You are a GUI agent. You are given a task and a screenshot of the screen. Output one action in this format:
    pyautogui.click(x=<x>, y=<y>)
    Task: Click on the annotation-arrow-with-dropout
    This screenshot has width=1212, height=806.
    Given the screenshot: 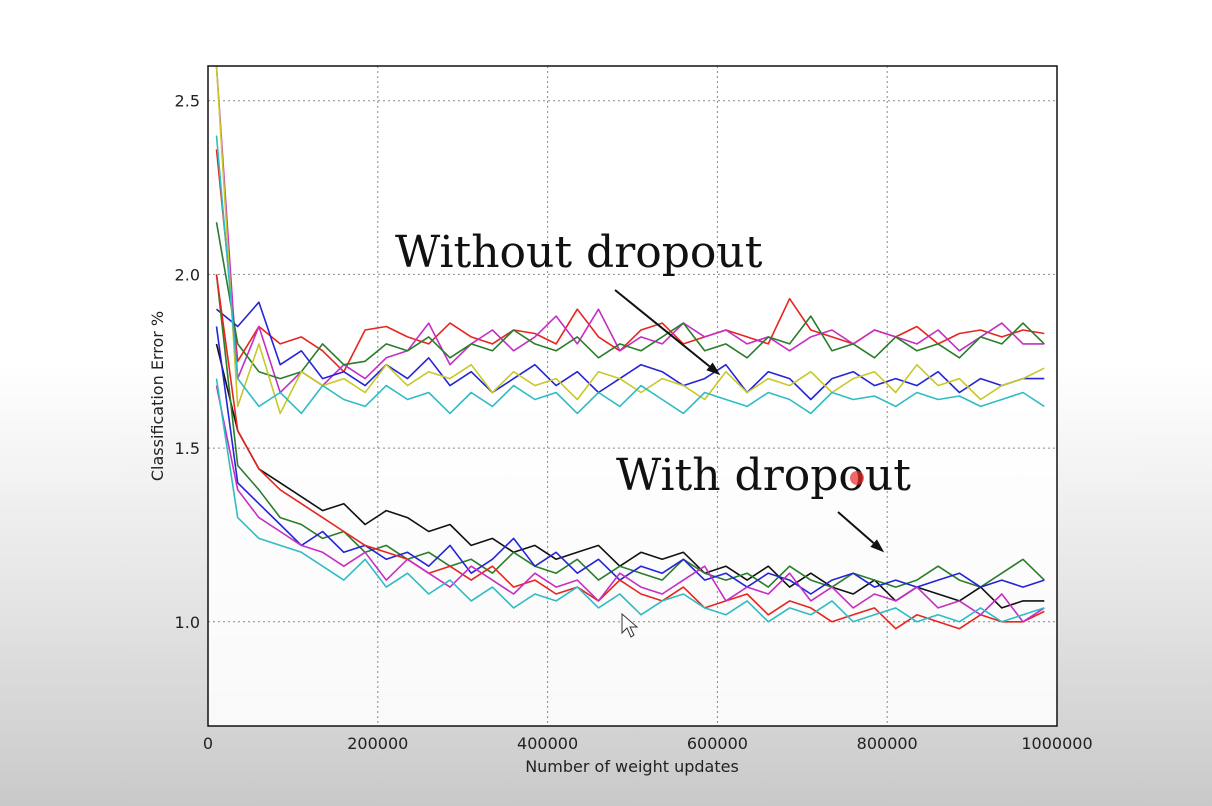 What is the action you would take?
    pyautogui.click(x=856, y=527)
    